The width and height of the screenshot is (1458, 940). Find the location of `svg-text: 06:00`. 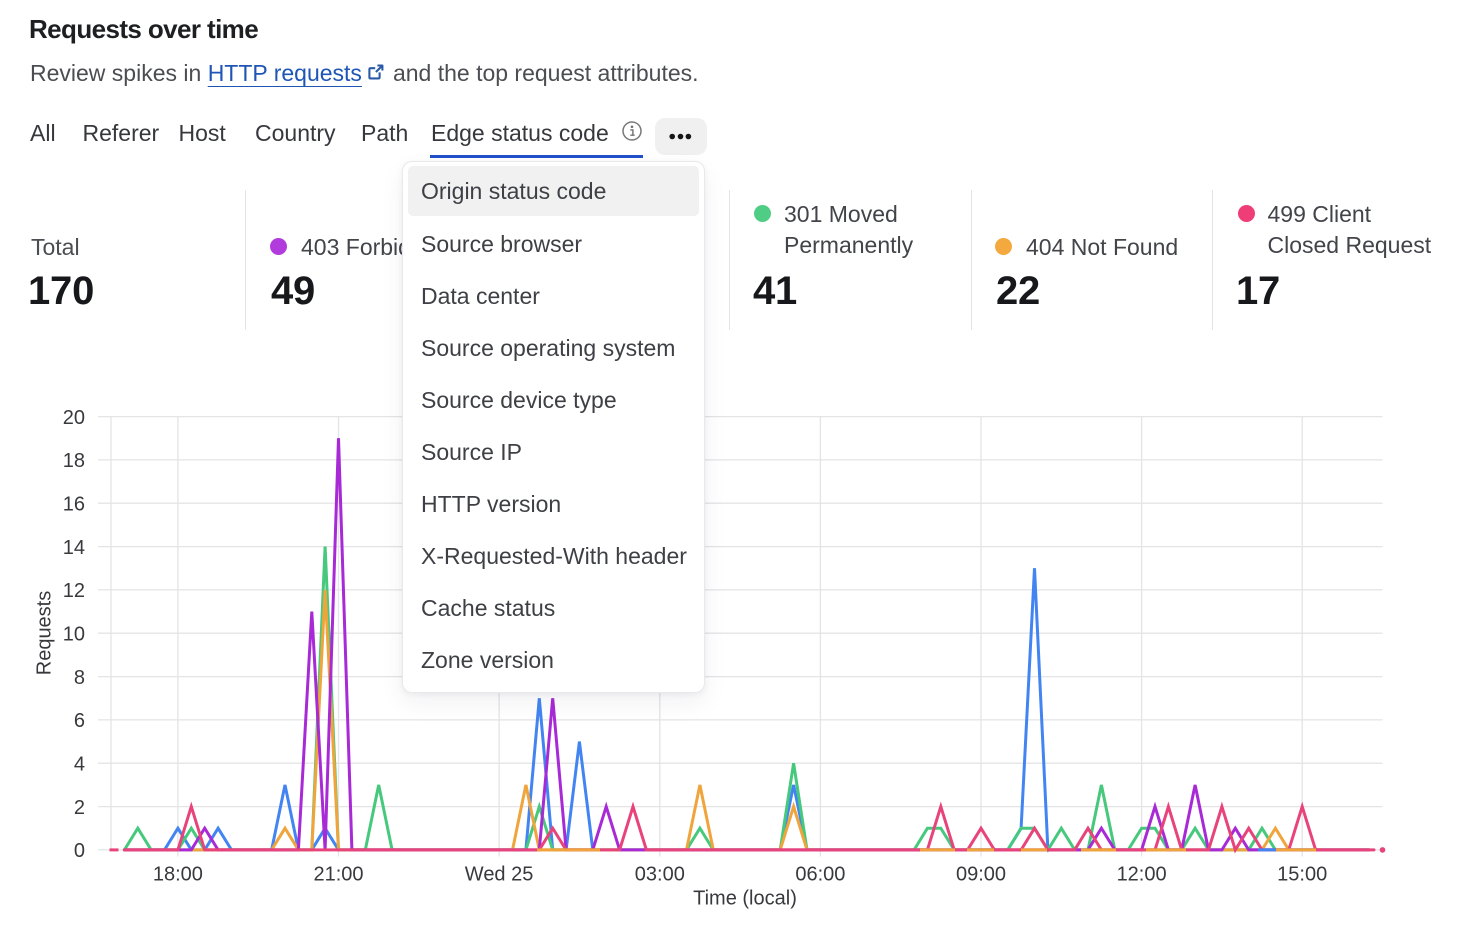

svg-text: 06:00 is located at coordinates (820, 875).